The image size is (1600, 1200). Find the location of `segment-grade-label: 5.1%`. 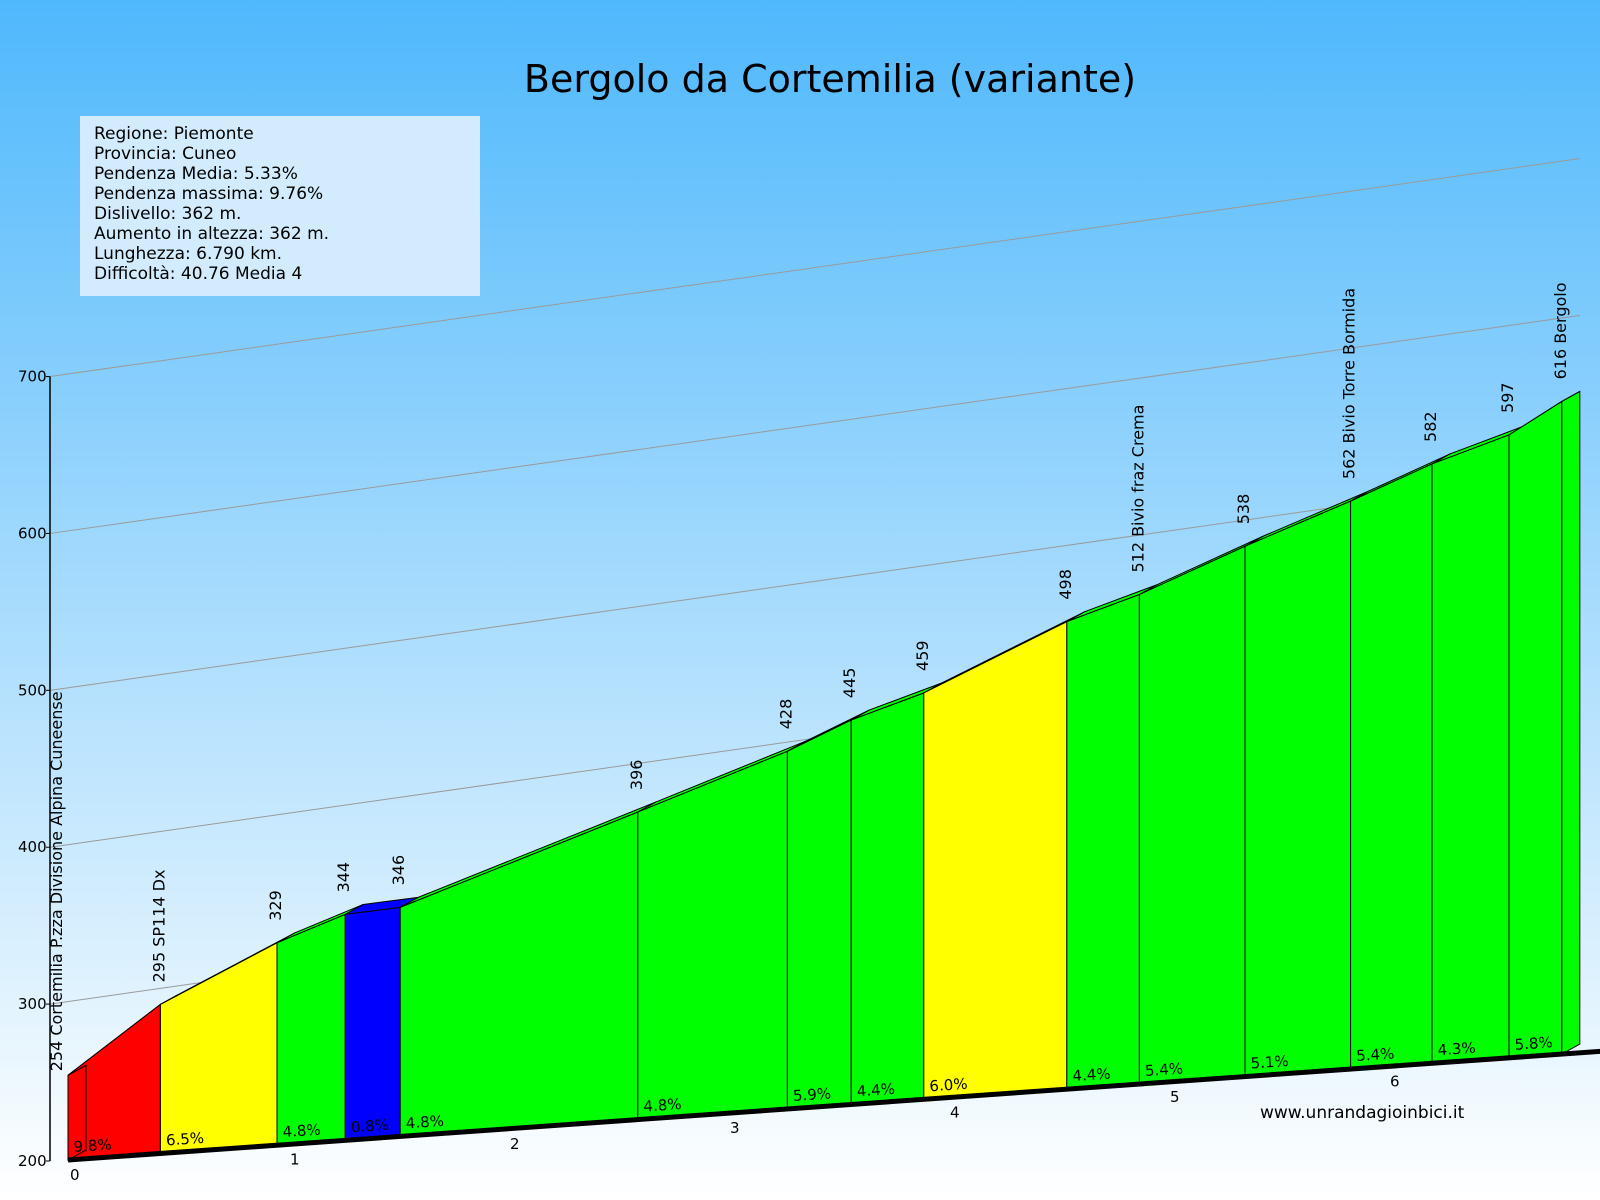

segment-grade-label: 5.1% is located at coordinates (1269, 1062).